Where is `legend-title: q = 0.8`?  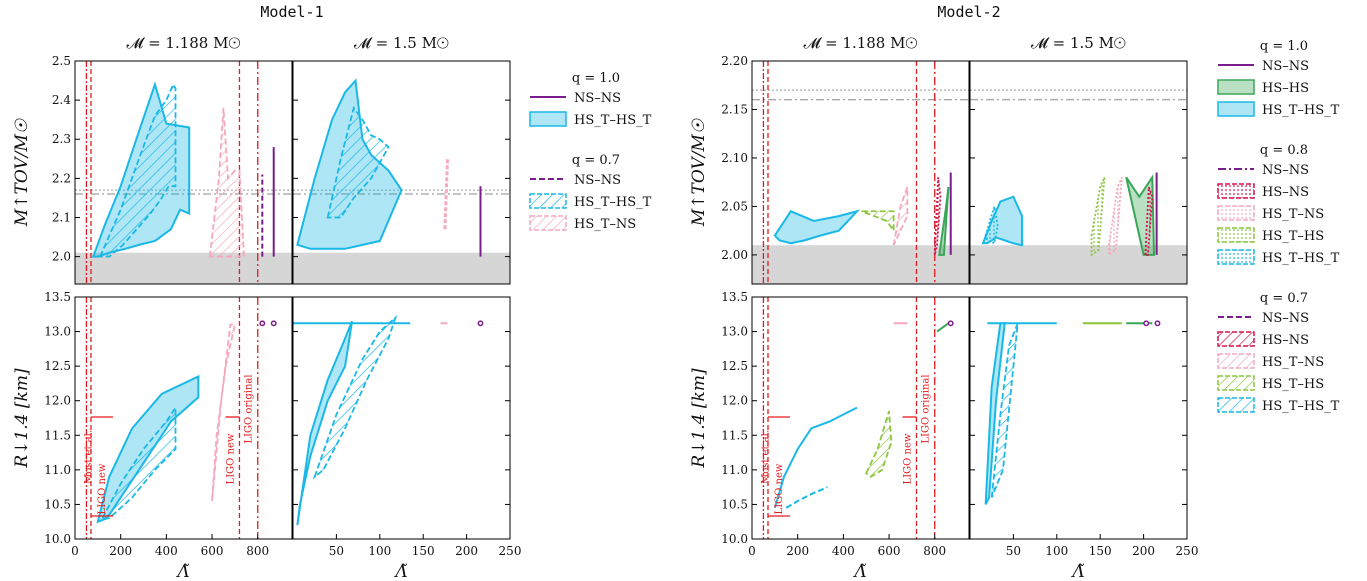 legend-title: q = 0.8 is located at coordinates (1284, 150).